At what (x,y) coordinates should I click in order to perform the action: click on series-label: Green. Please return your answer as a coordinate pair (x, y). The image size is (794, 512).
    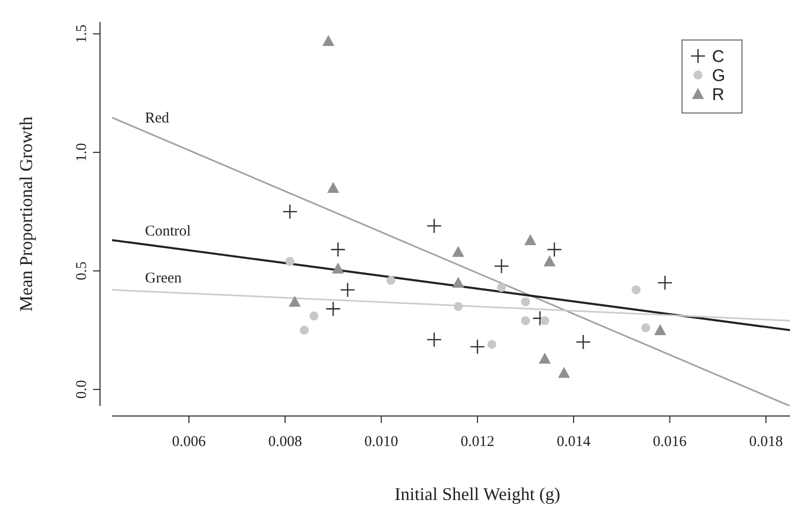
    Looking at the image, I should click on (163, 278).